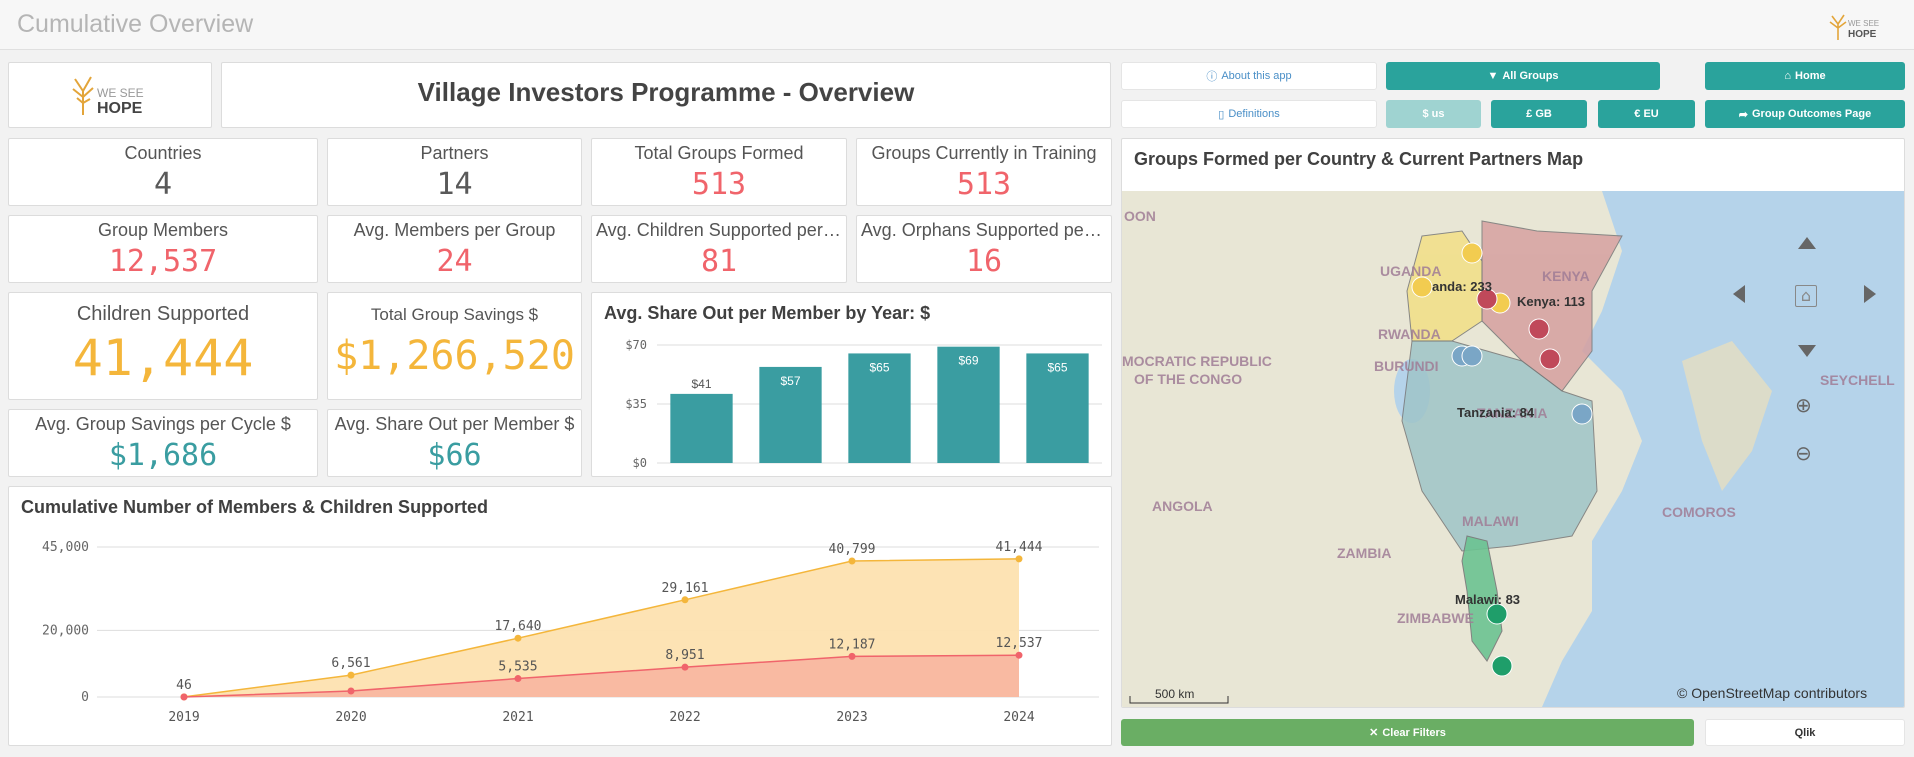 This screenshot has height=757, width=1914. I want to click on svg-text: COMOROS, so click(1699, 512).